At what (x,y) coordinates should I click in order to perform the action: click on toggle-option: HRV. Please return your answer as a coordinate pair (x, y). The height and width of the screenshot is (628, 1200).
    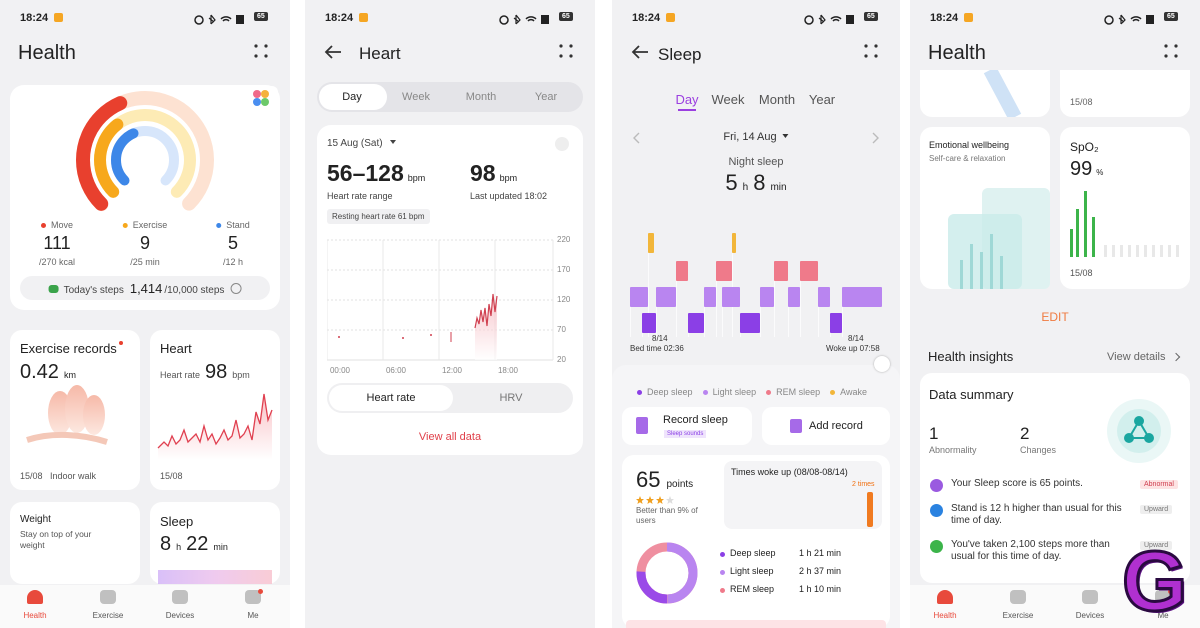
    Looking at the image, I should click on (511, 398).